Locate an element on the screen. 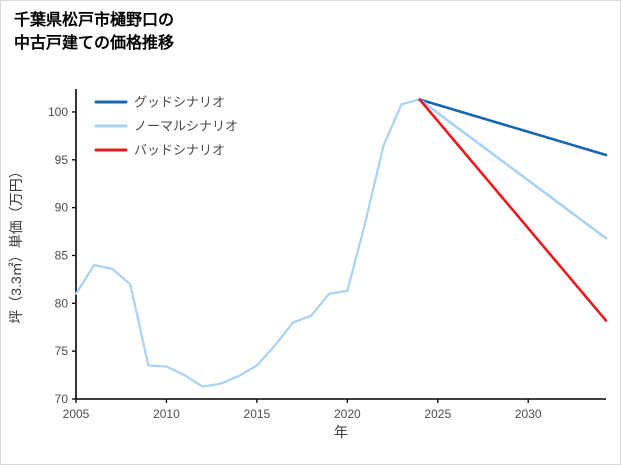  x-axis-label: 年 is located at coordinates (341, 432).